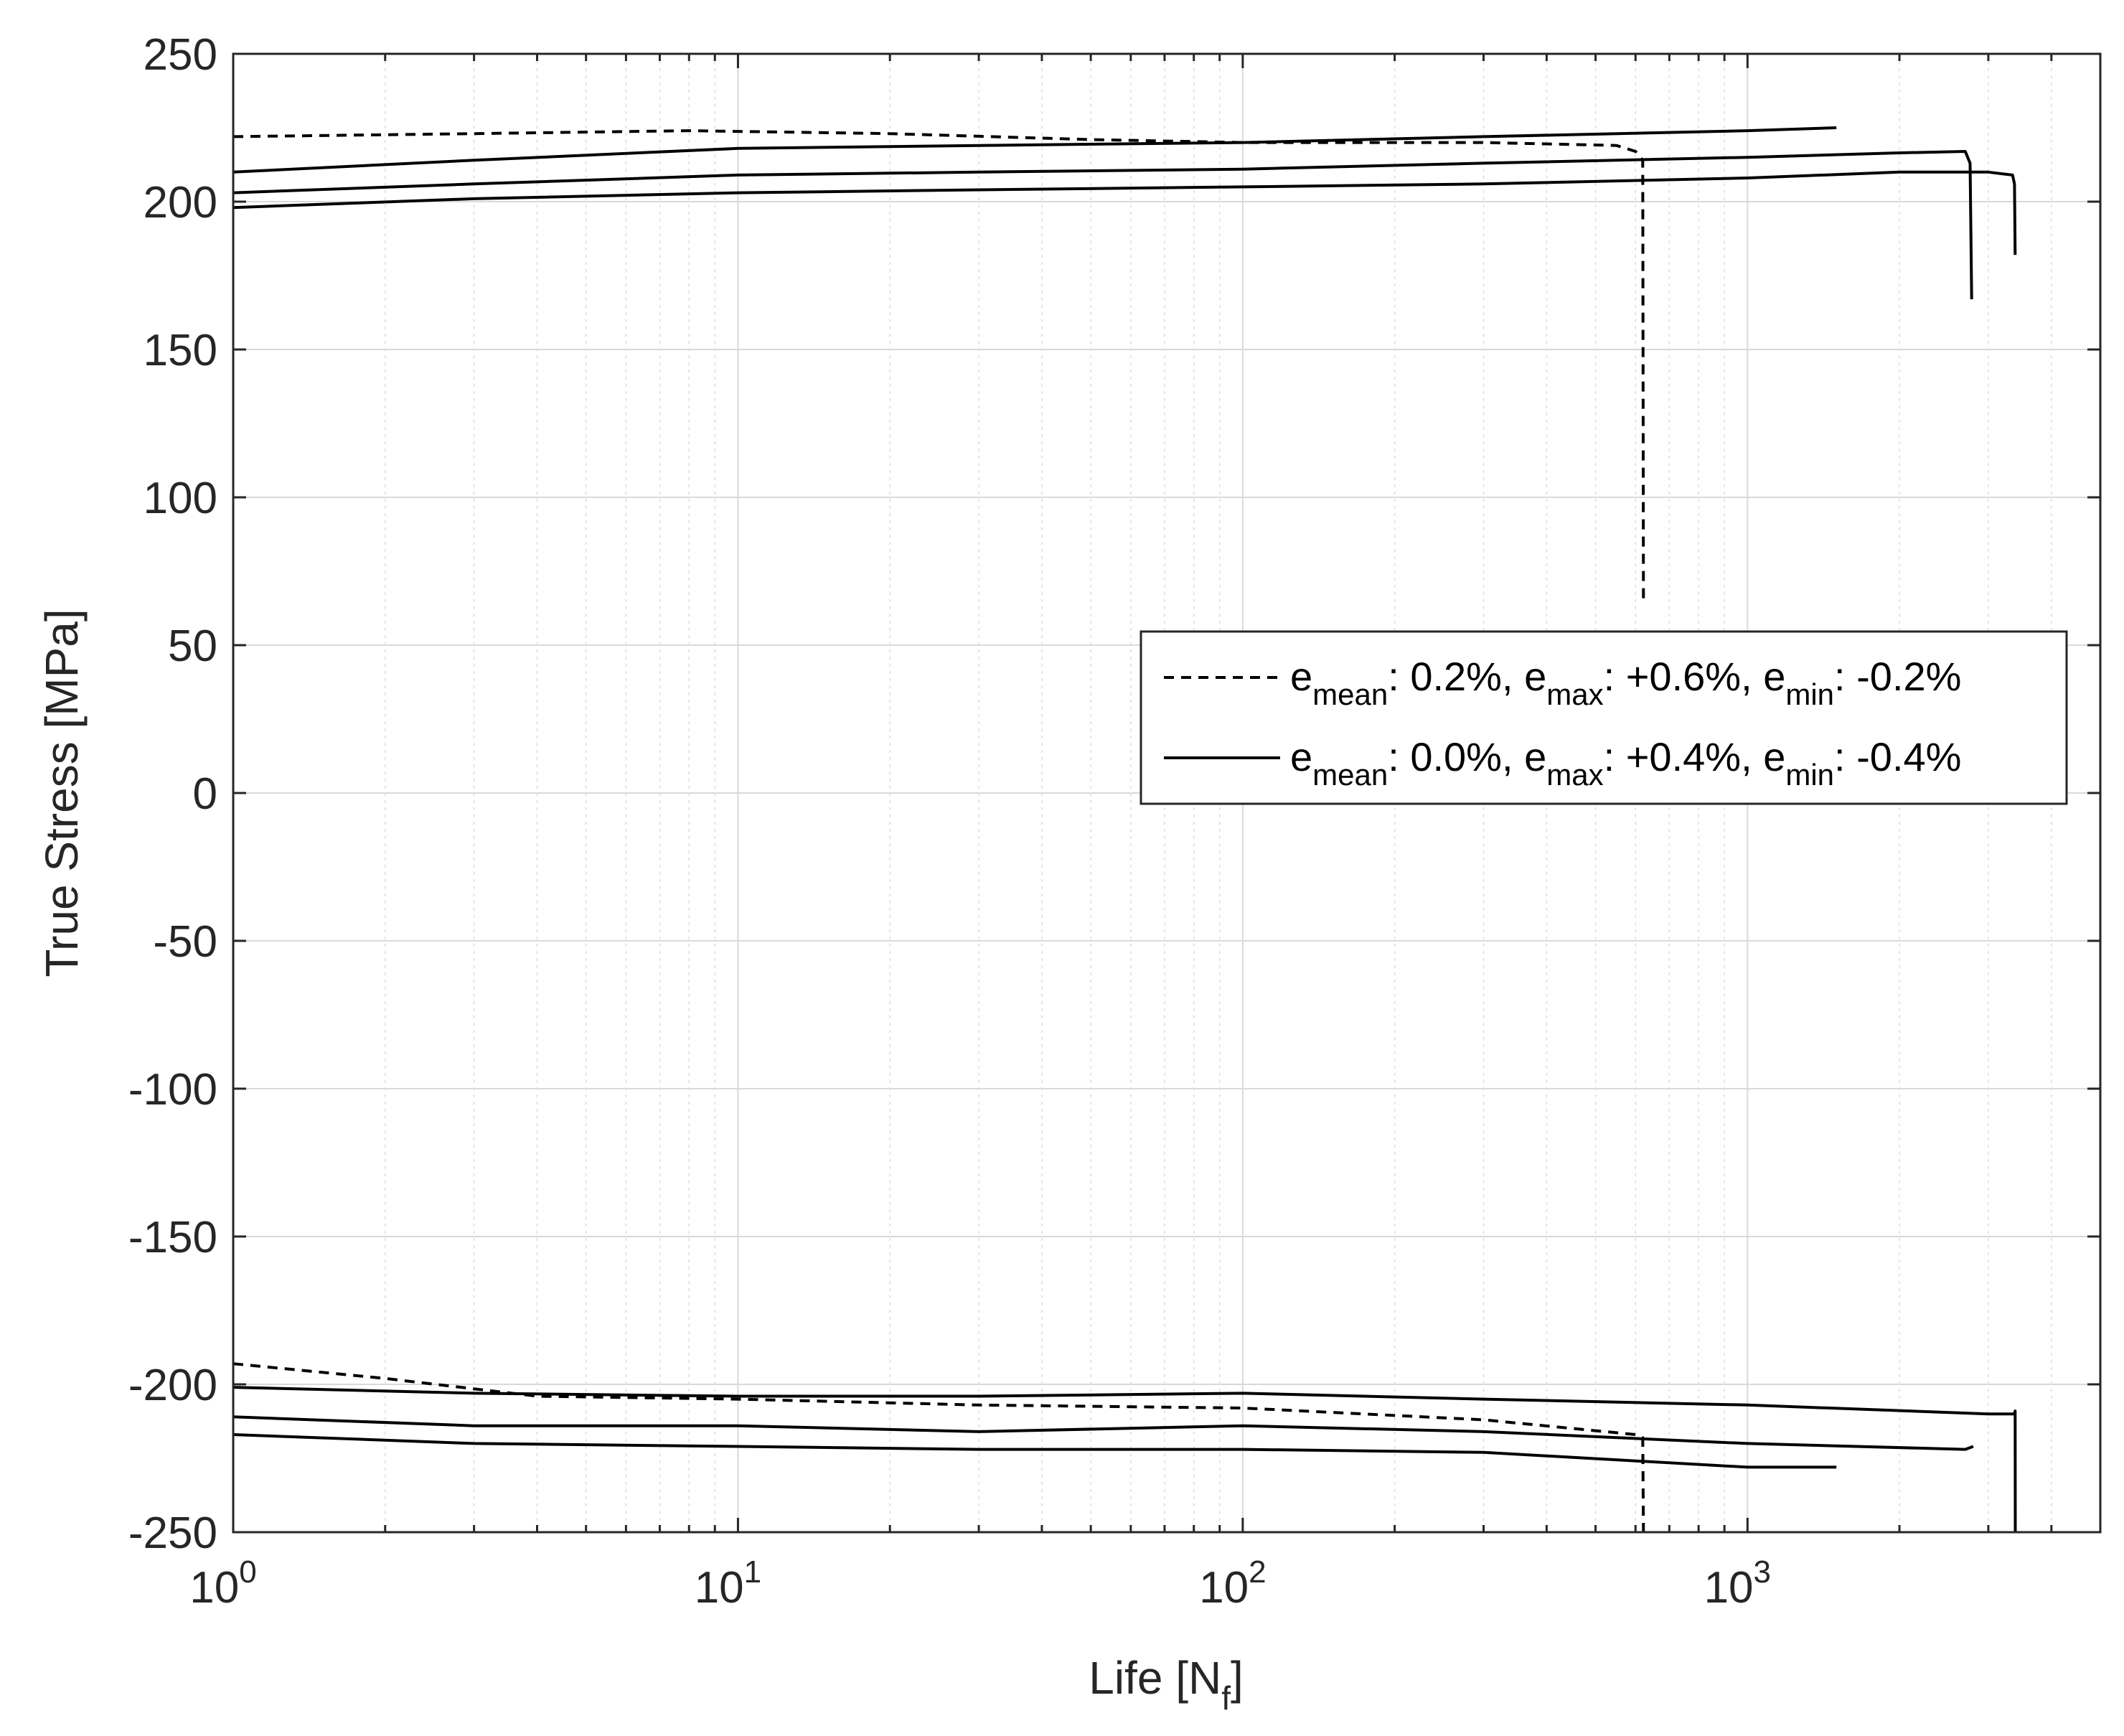 The image size is (2124, 1736). Describe the element at coordinates (181, 55) in the screenshot. I see `y-tick-label: 250` at that location.